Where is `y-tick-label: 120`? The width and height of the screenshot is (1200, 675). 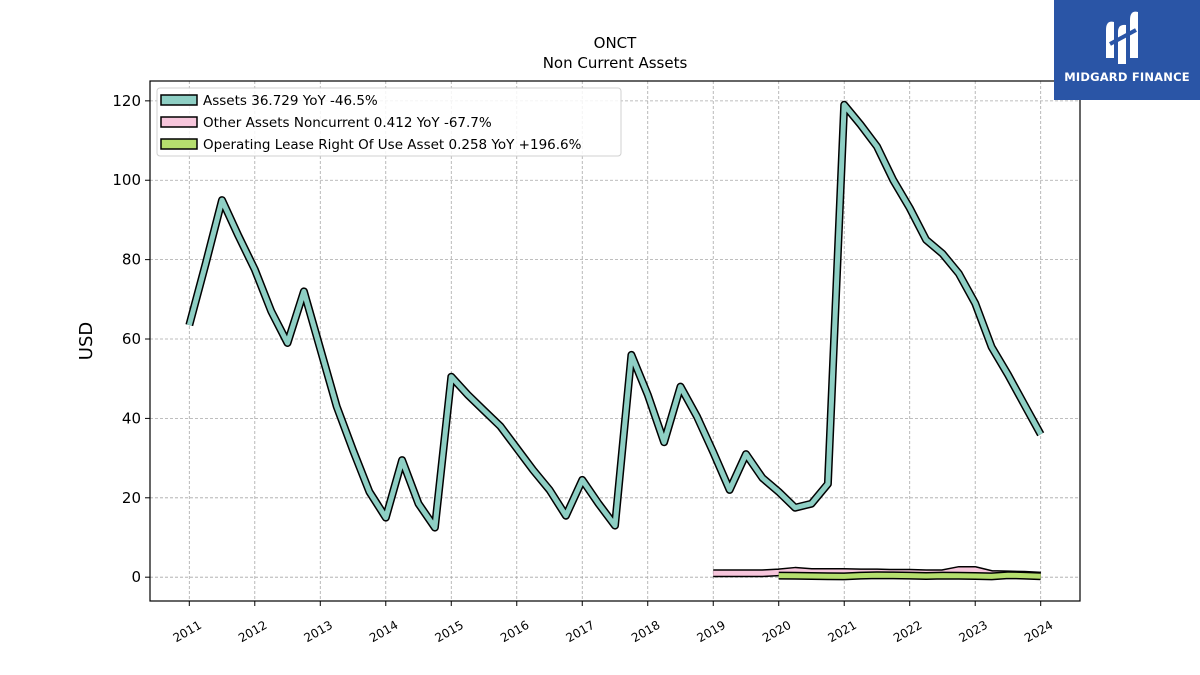
y-tick-label: 120 is located at coordinates (126, 101).